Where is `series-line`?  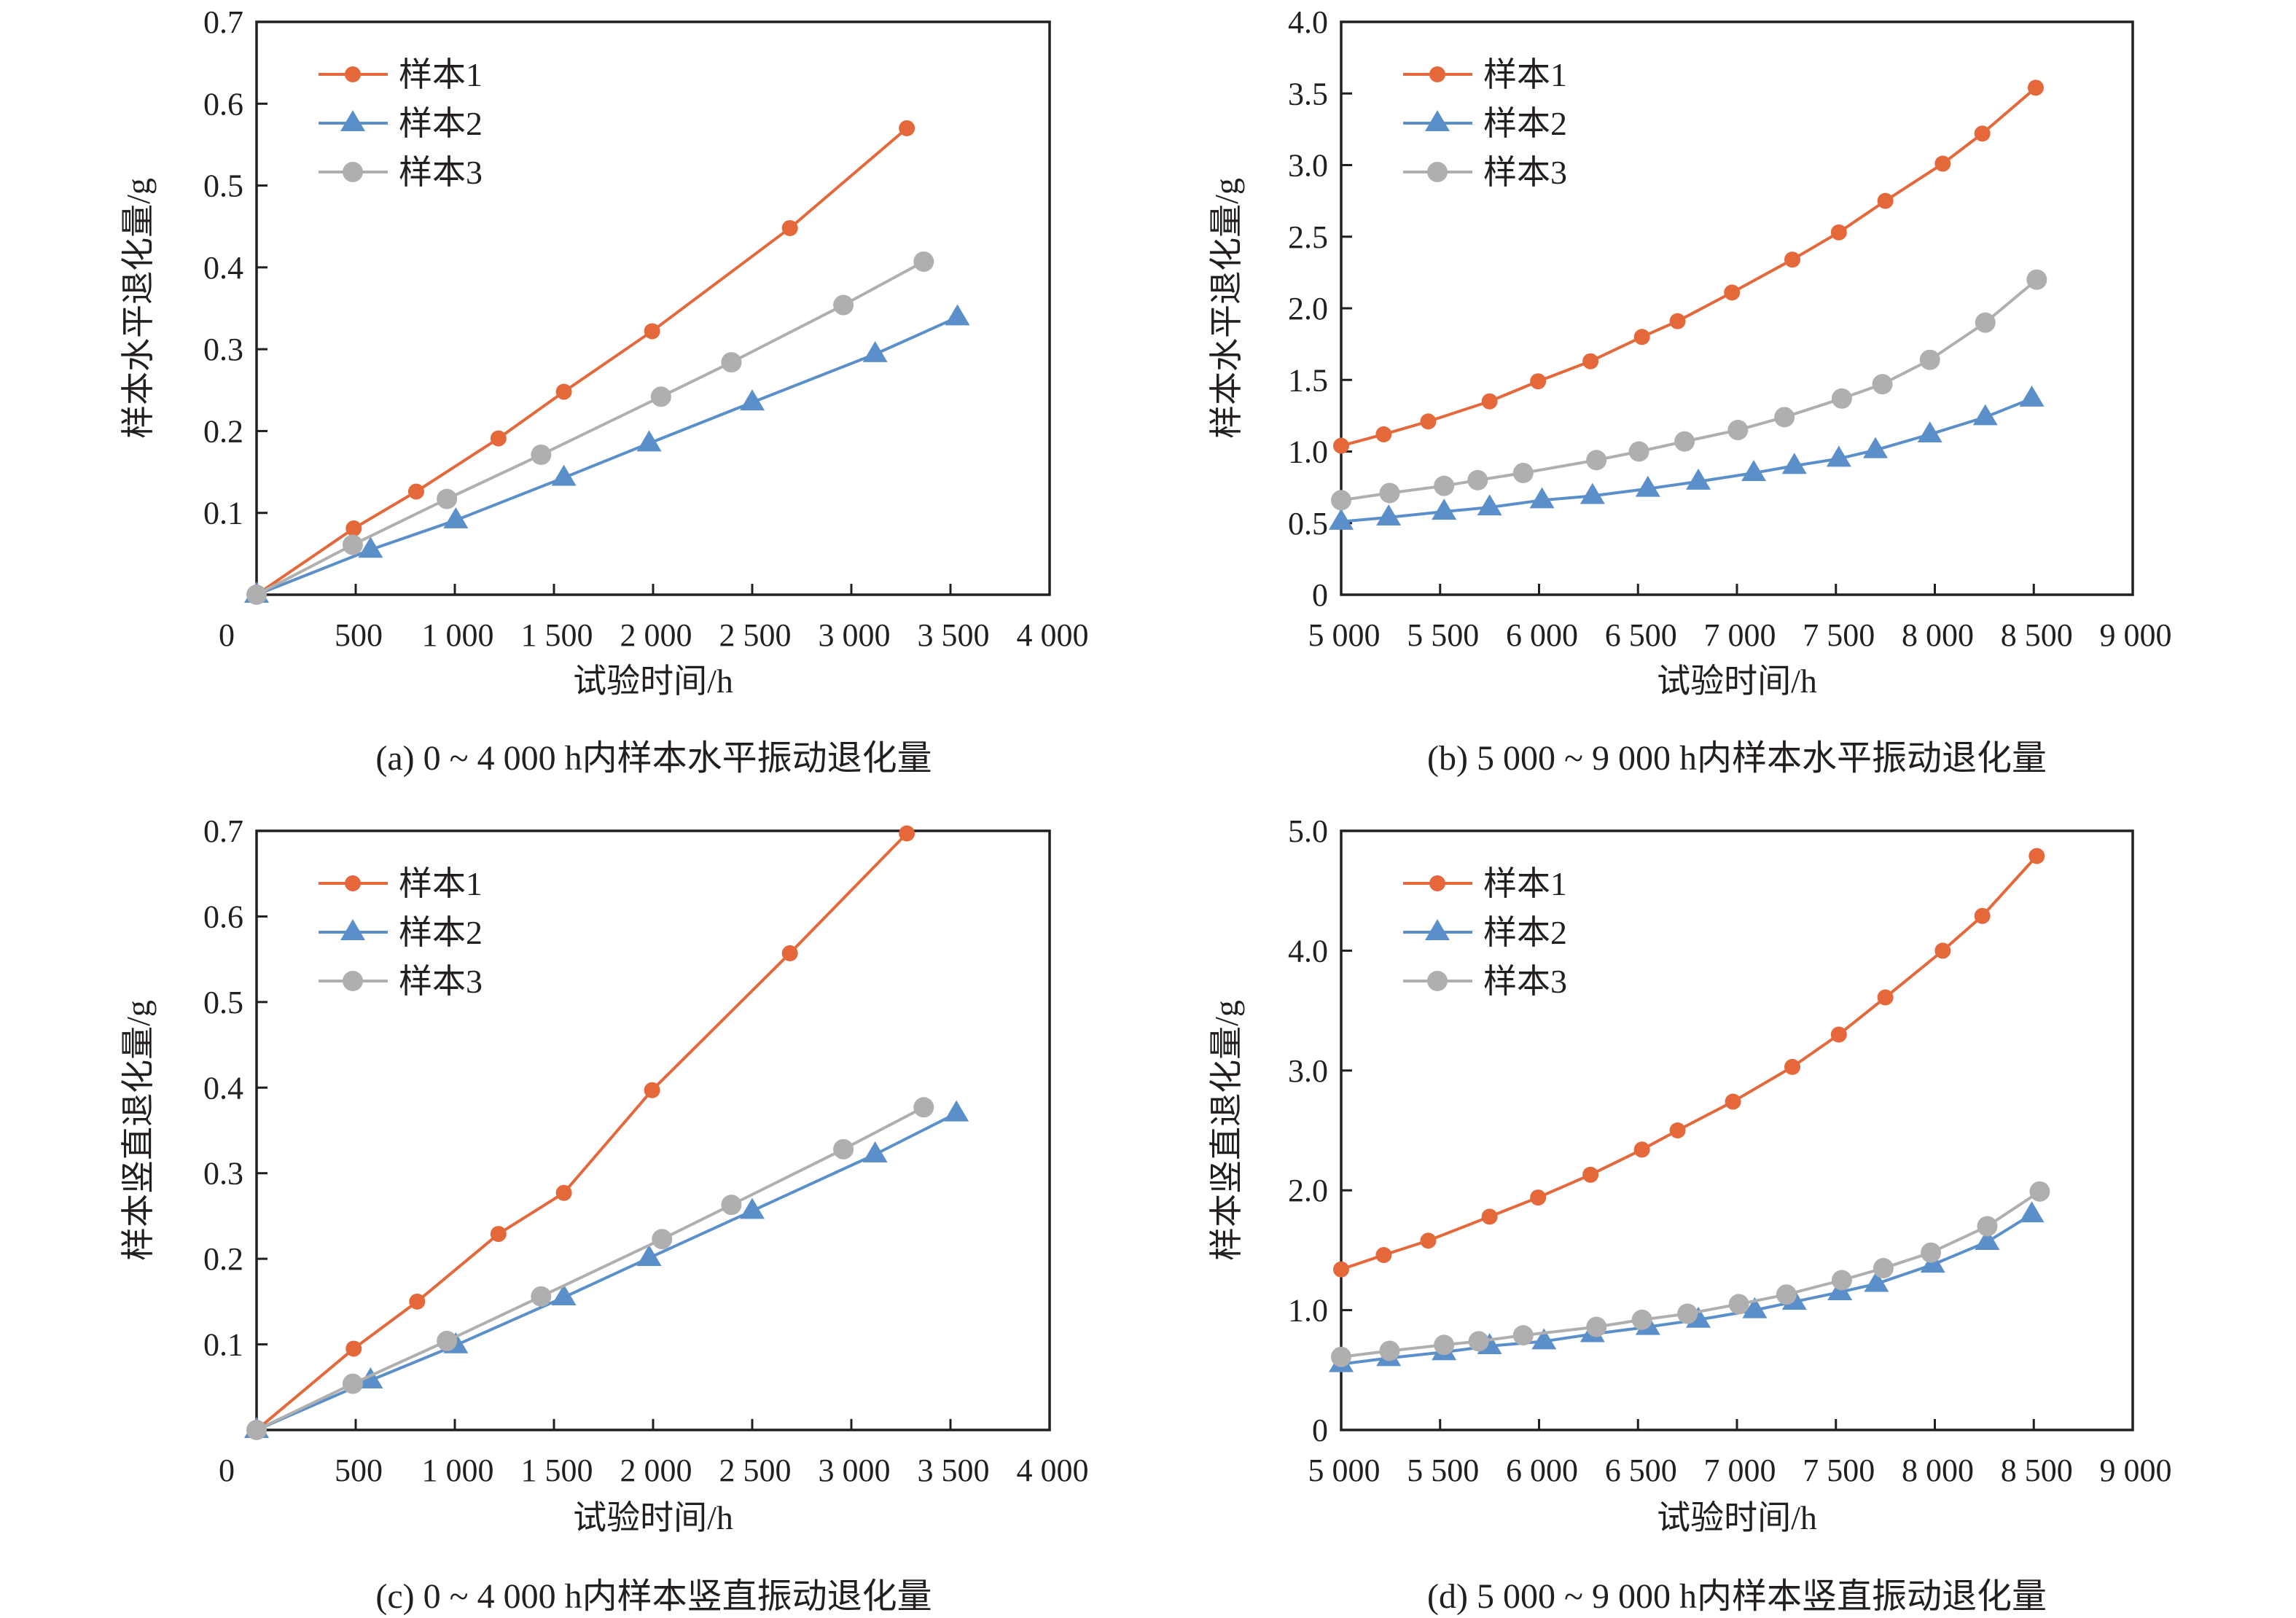 series-line is located at coordinates (582, 1131).